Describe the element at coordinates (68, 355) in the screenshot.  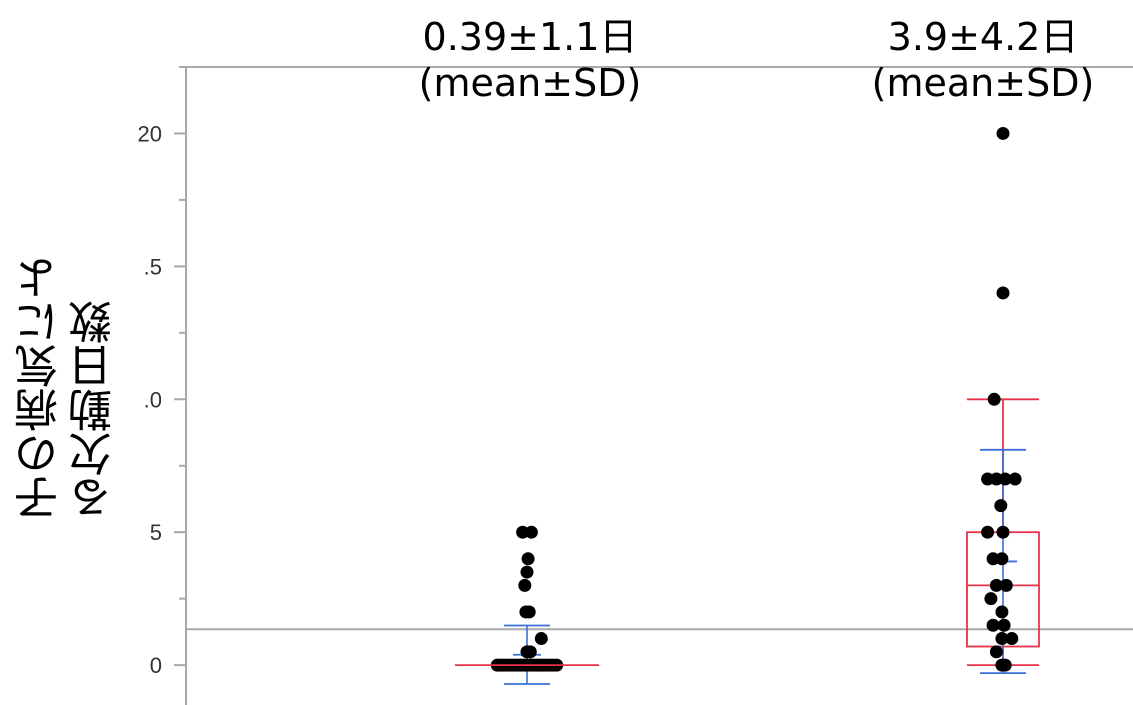
I see `y-axis-label: 子の病気によ る欠勤日数` at that location.